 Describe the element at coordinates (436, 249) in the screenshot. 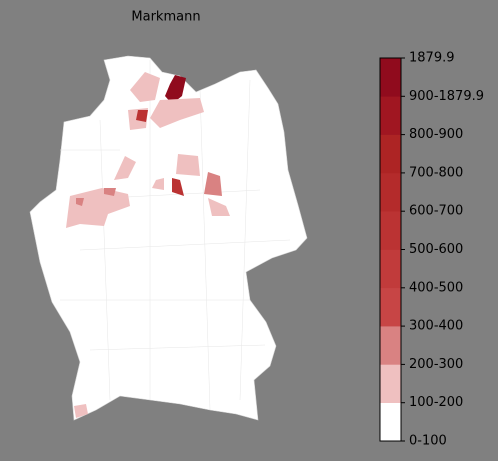

I see `colorbar-label: 500-600` at that location.